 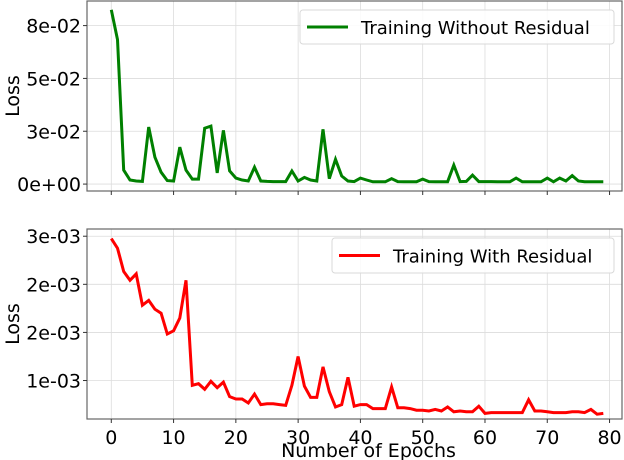 I want to click on legend-label: Training Without Residual, so click(x=475, y=28).